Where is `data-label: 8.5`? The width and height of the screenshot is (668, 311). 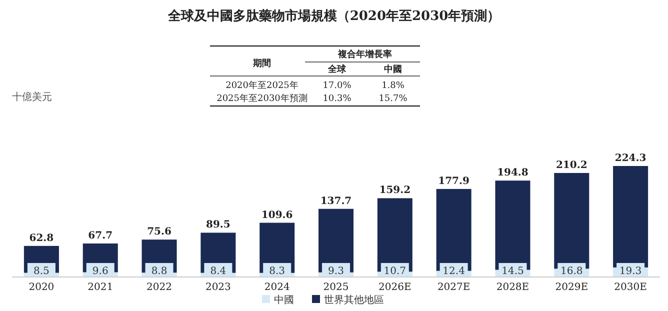 data-label: 8.5 is located at coordinates (42, 271).